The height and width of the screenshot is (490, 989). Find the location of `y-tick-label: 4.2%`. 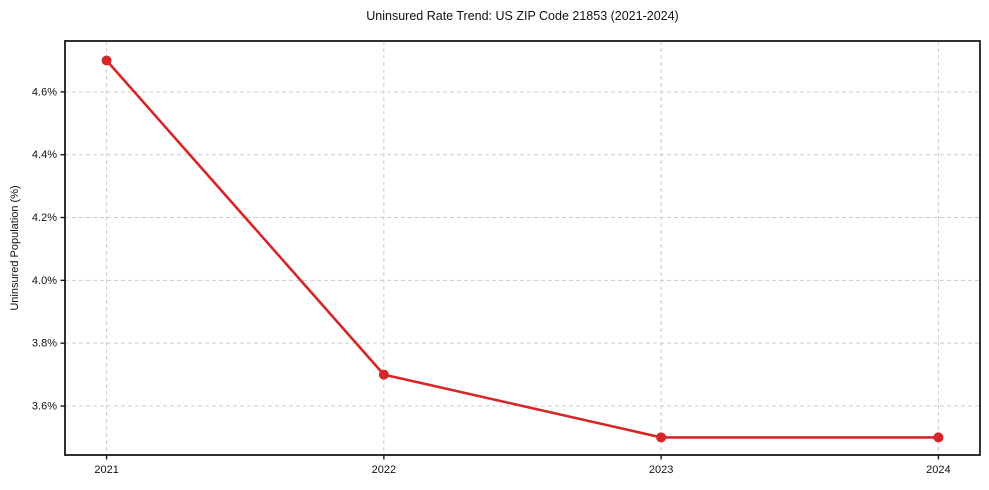

y-tick-label: 4.2% is located at coordinates (44, 218).